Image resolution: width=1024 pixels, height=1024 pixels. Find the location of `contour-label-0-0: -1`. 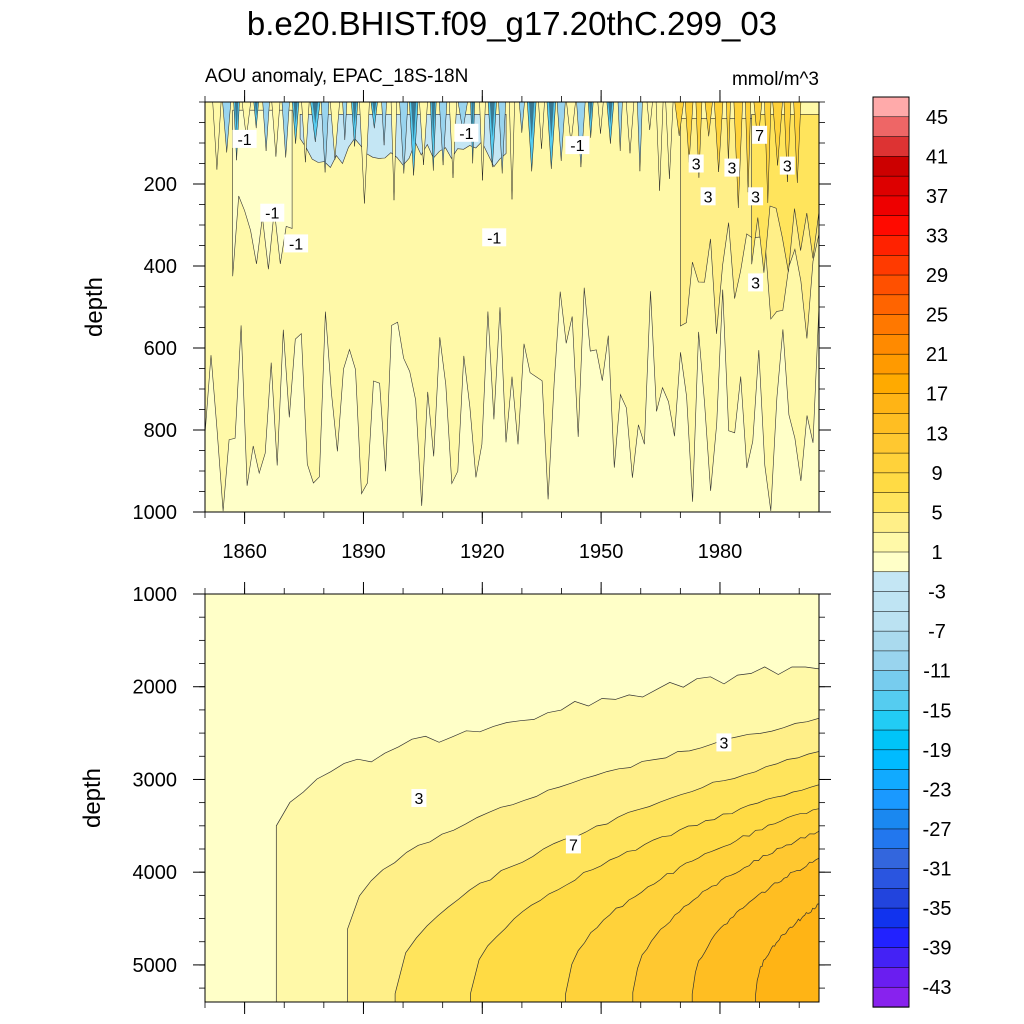

contour-label-0-0: -1 is located at coordinates (244, 140).